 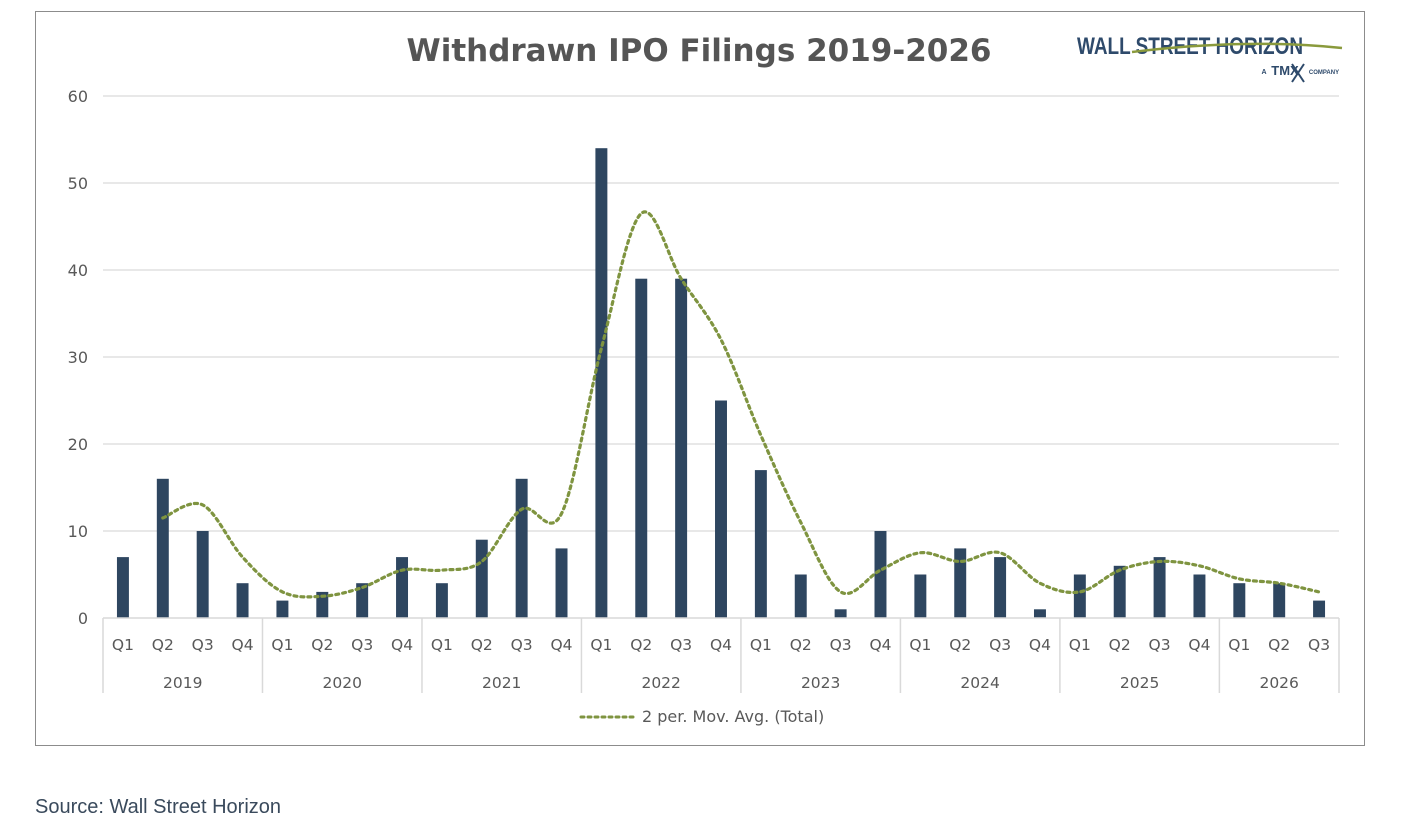 What do you see at coordinates (501, 683) in the screenshot?
I see `x-tick-label-year: 2021` at bounding box center [501, 683].